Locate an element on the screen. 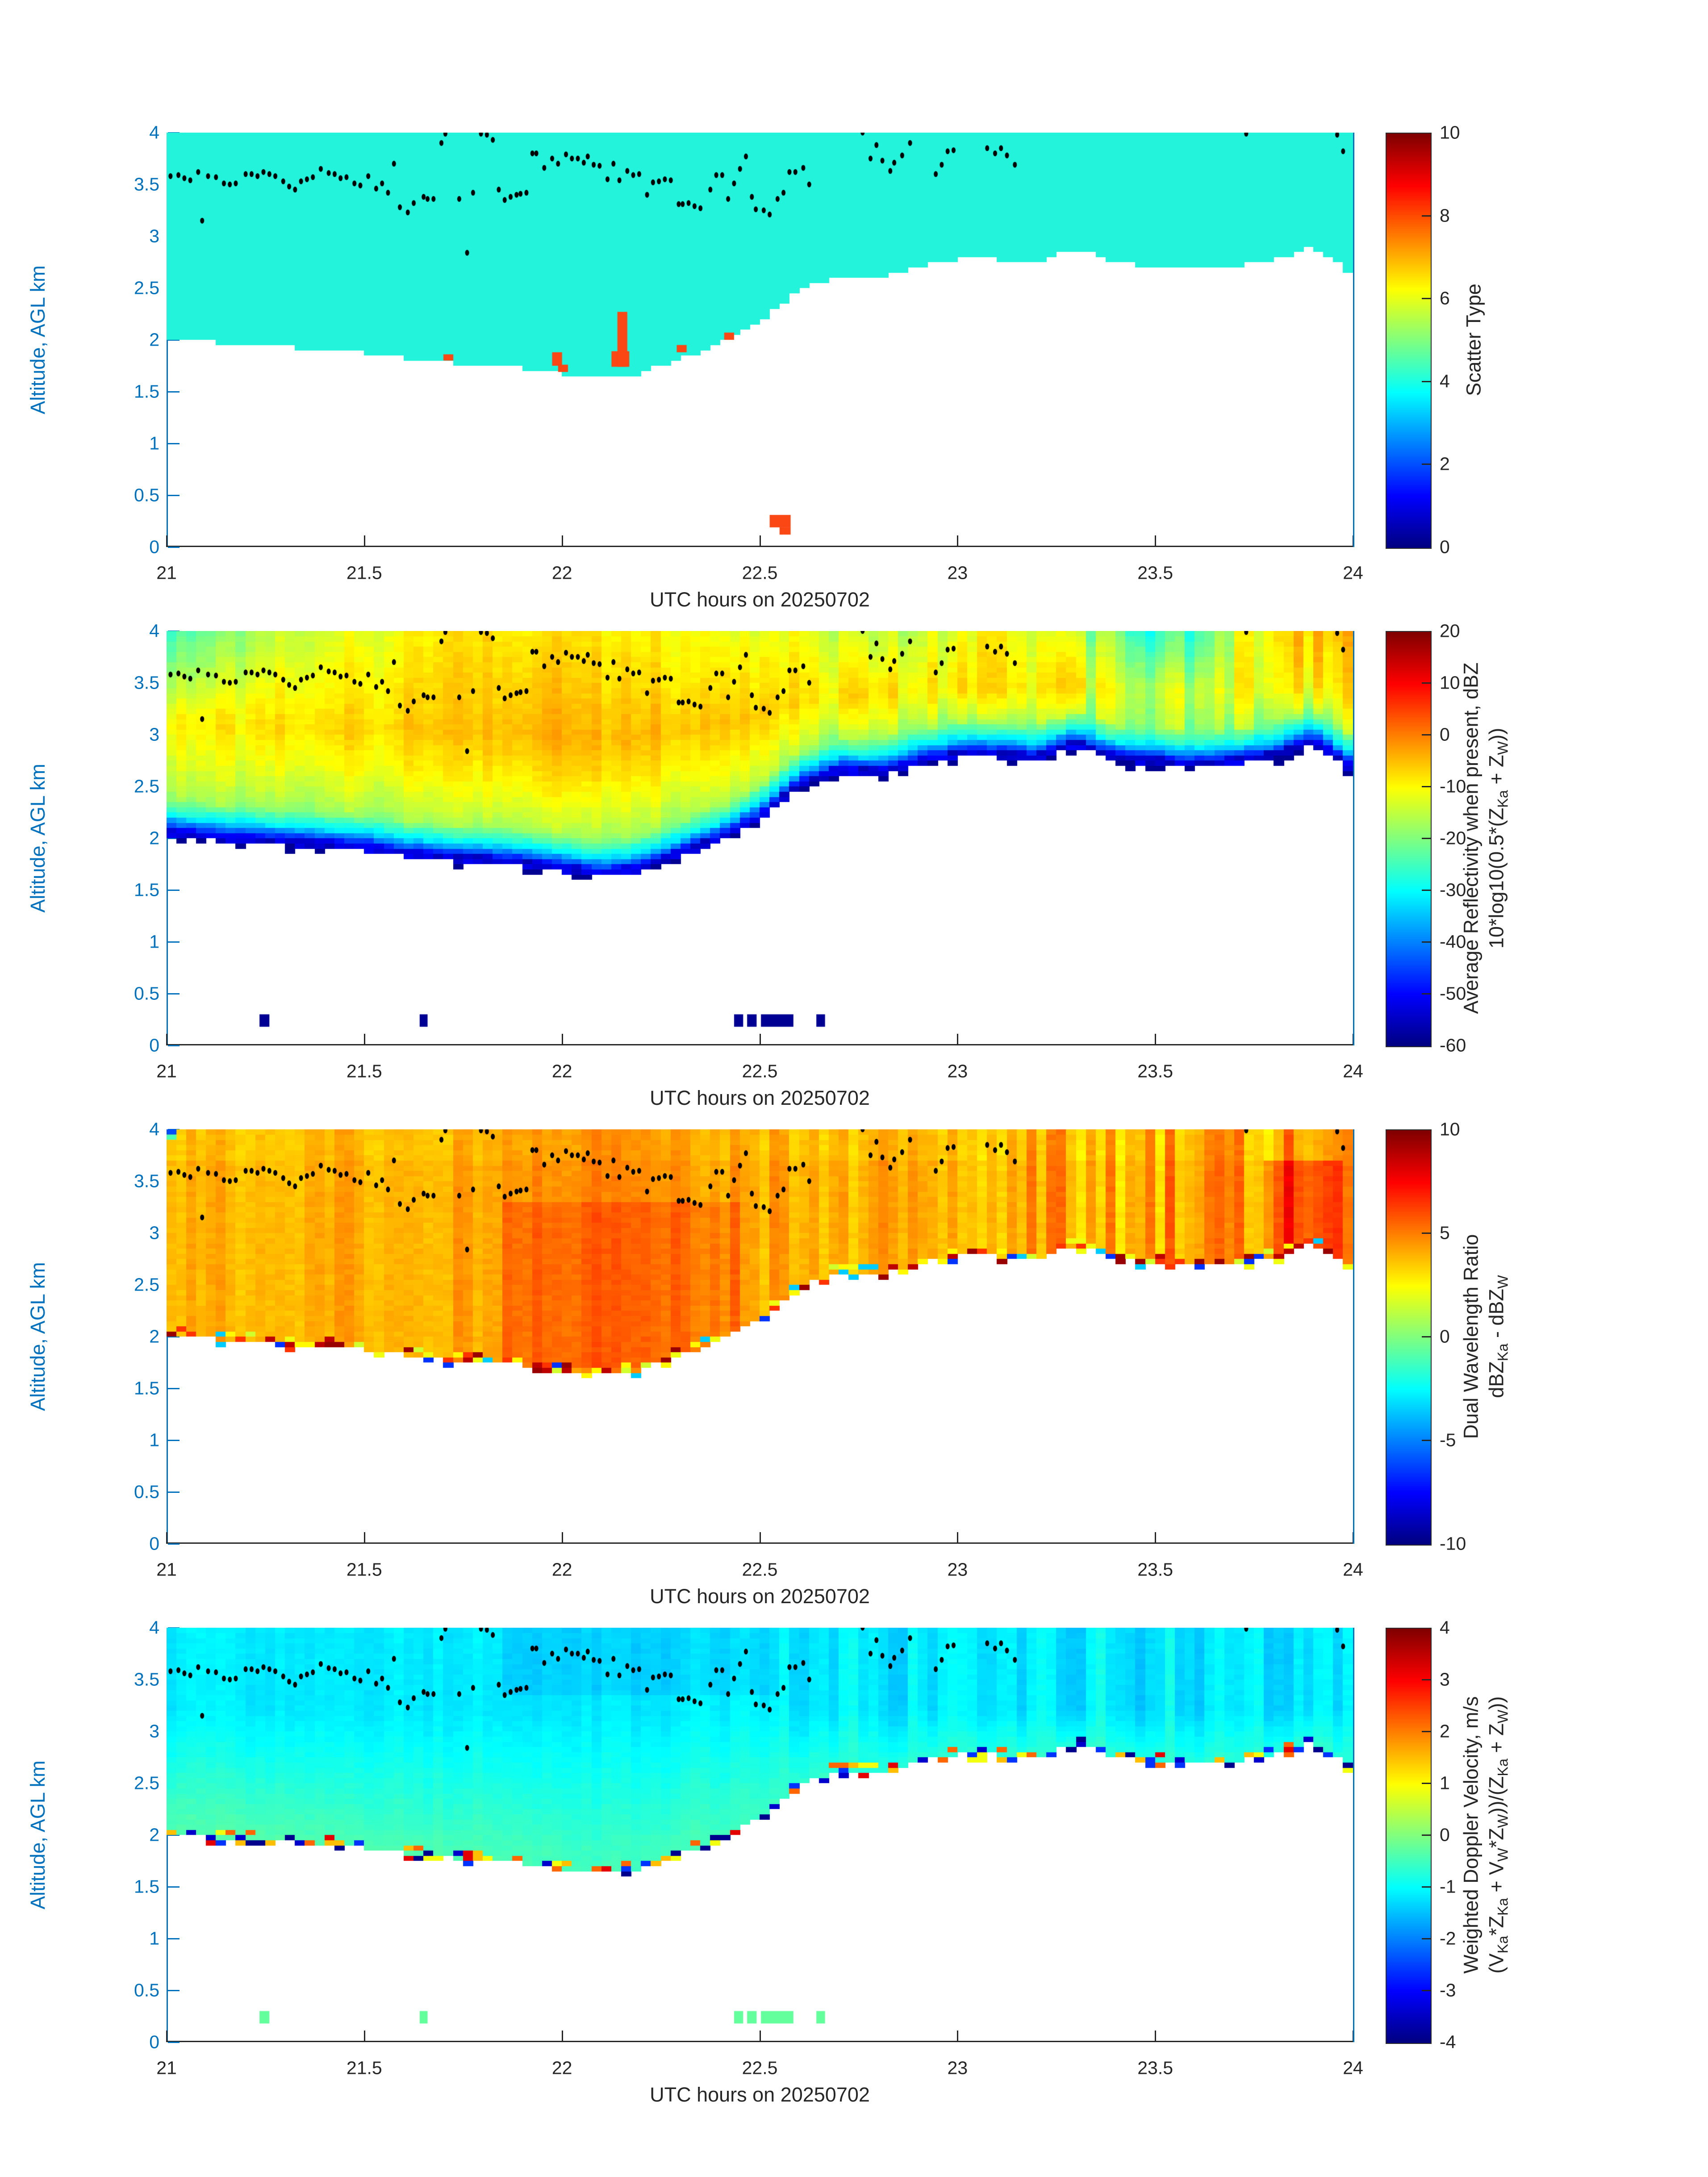  x-tick-label: 21 is located at coordinates (166, 1569).